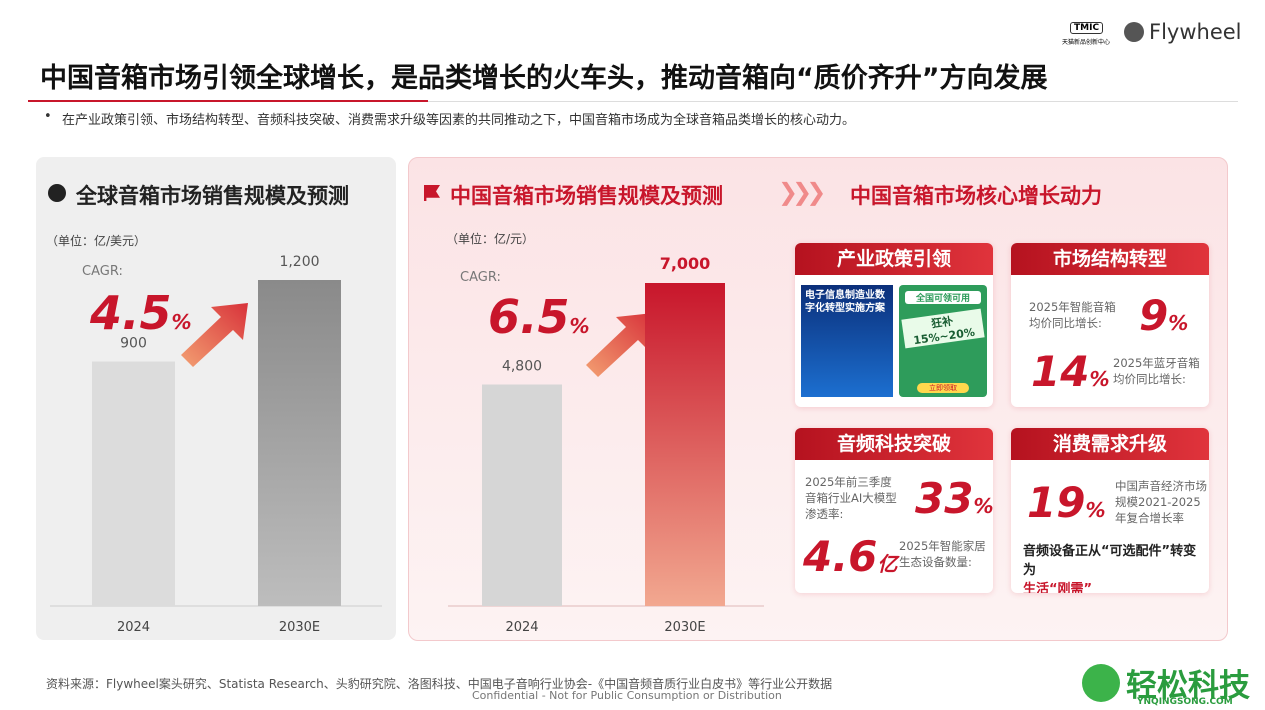 The height and width of the screenshot is (710, 1265). Describe the element at coordinates (943, 328) in the screenshot. I see `subsidy-mid: 狂补15%~20%` at that location.